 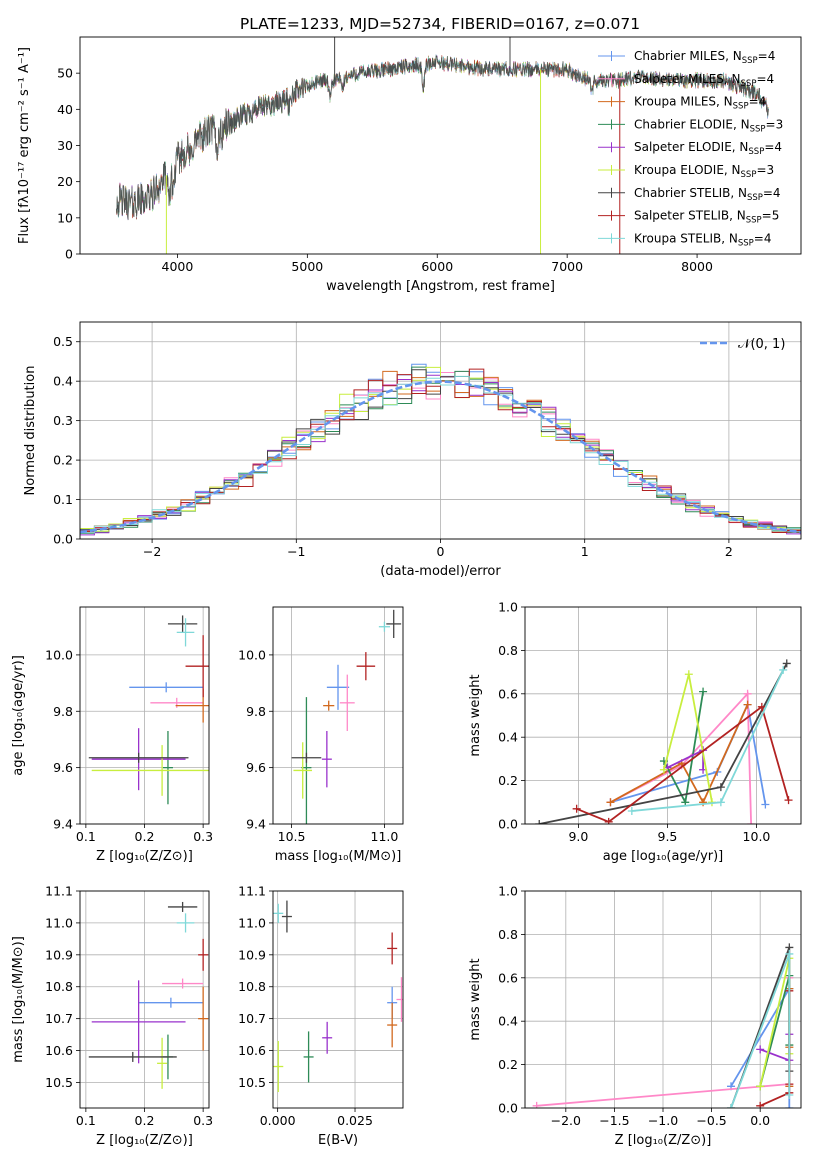 What do you see at coordinates (63, 711) in the screenshot?
I see `y-tick-label: 9.8` at bounding box center [63, 711].